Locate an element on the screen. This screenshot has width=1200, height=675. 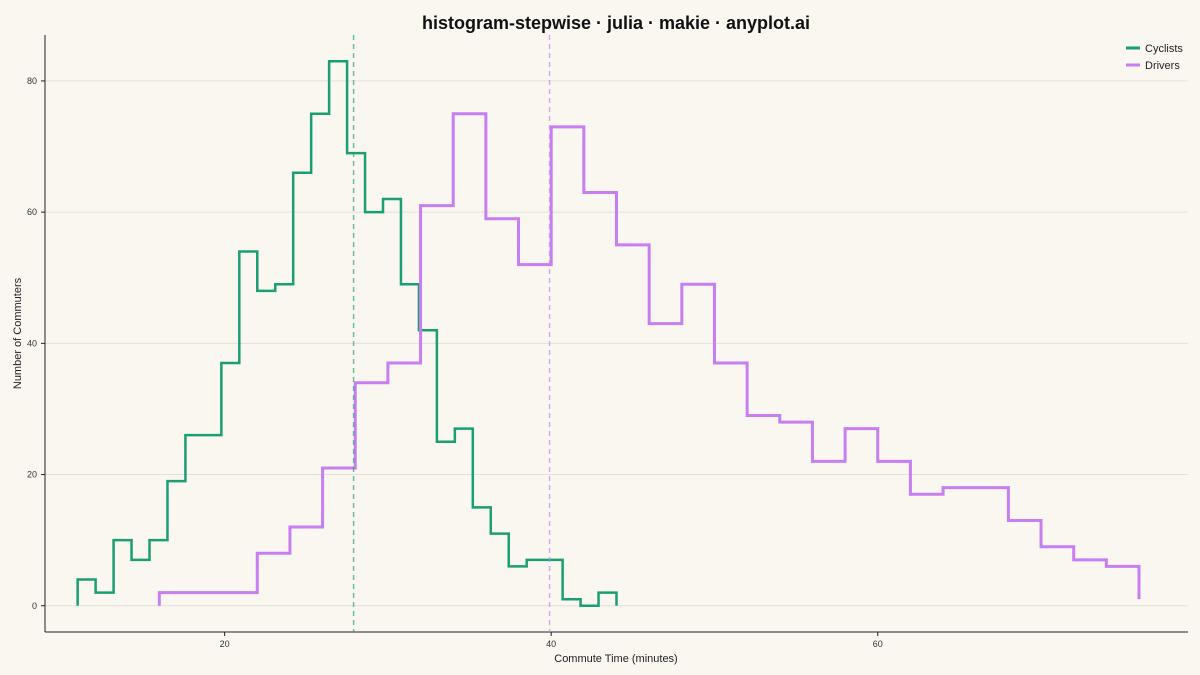
y-axis-label: Number of Commuters is located at coordinates (18, 333).